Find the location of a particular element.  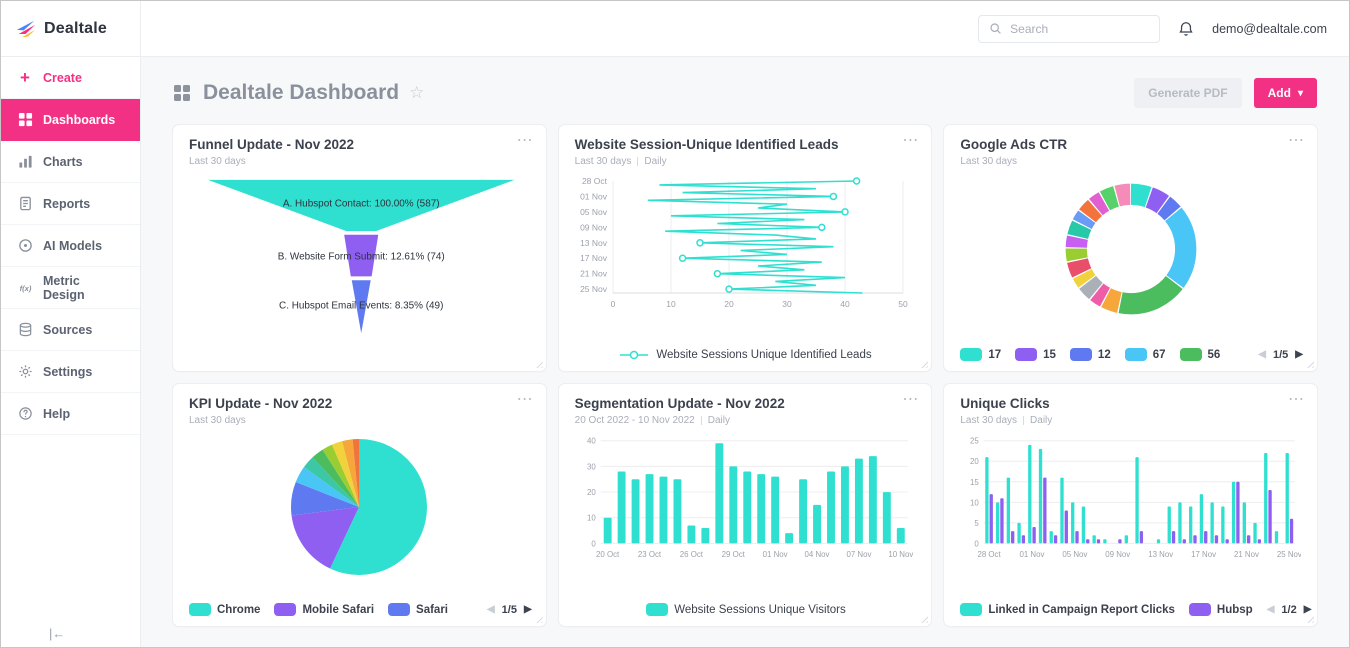

sidebar-item-label: Sources is located at coordinates (68, 329).